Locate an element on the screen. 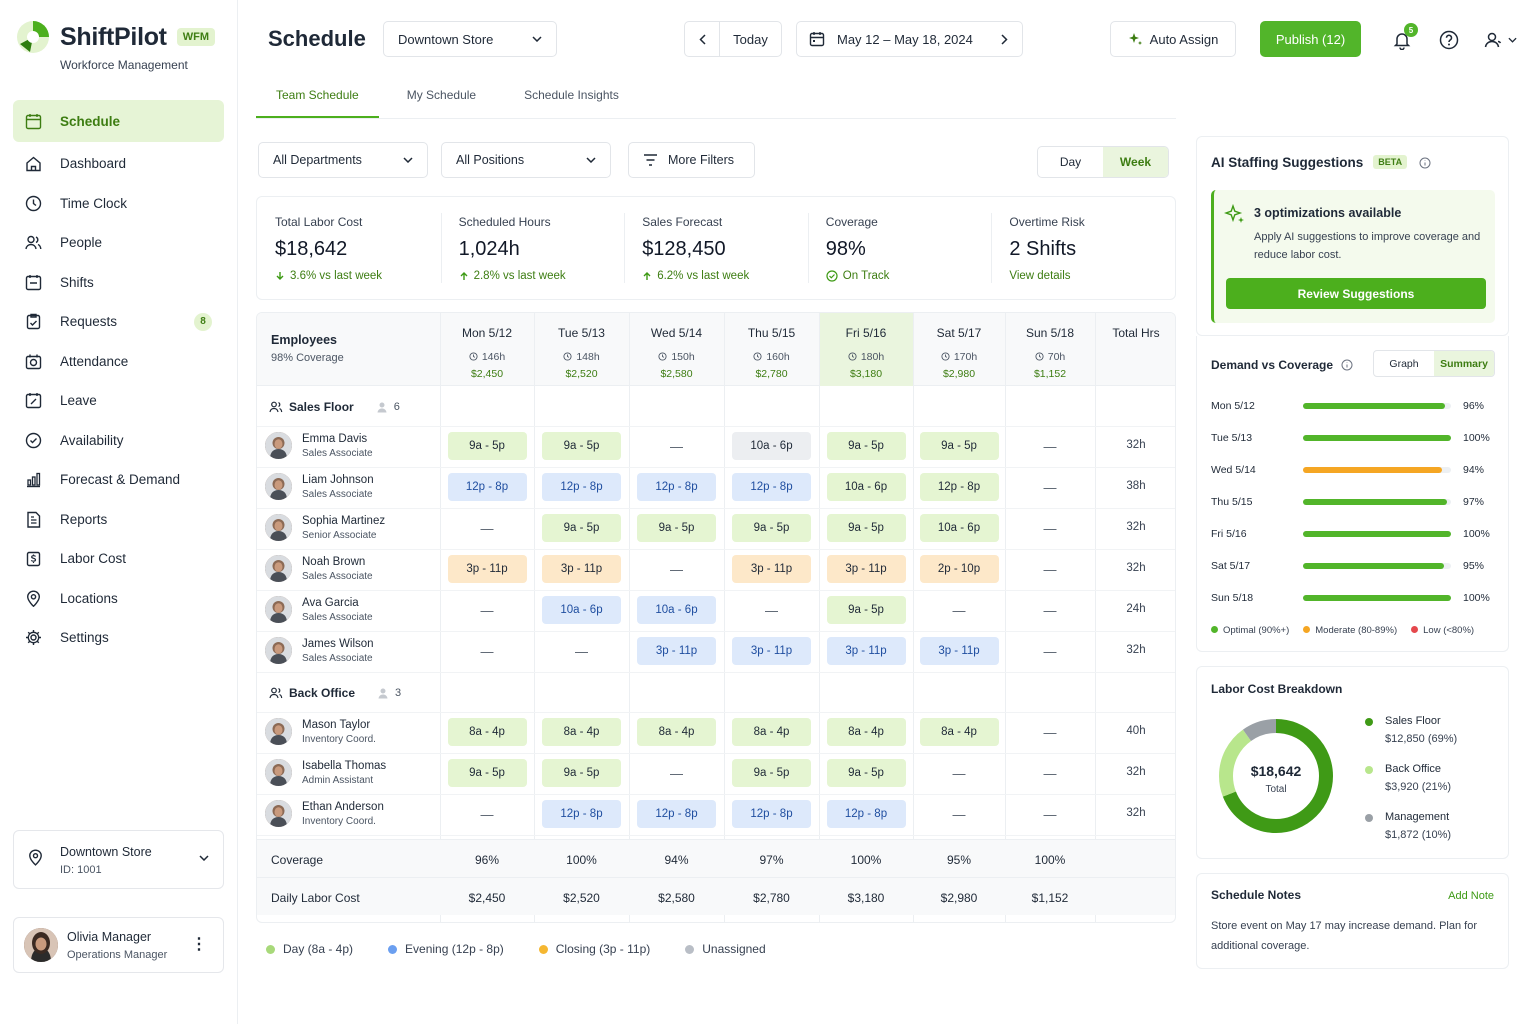 This screenshot has width=1536, height=1024. employee-cell: Ava Garcia Sales Associate is located at coordinates (319, 609).